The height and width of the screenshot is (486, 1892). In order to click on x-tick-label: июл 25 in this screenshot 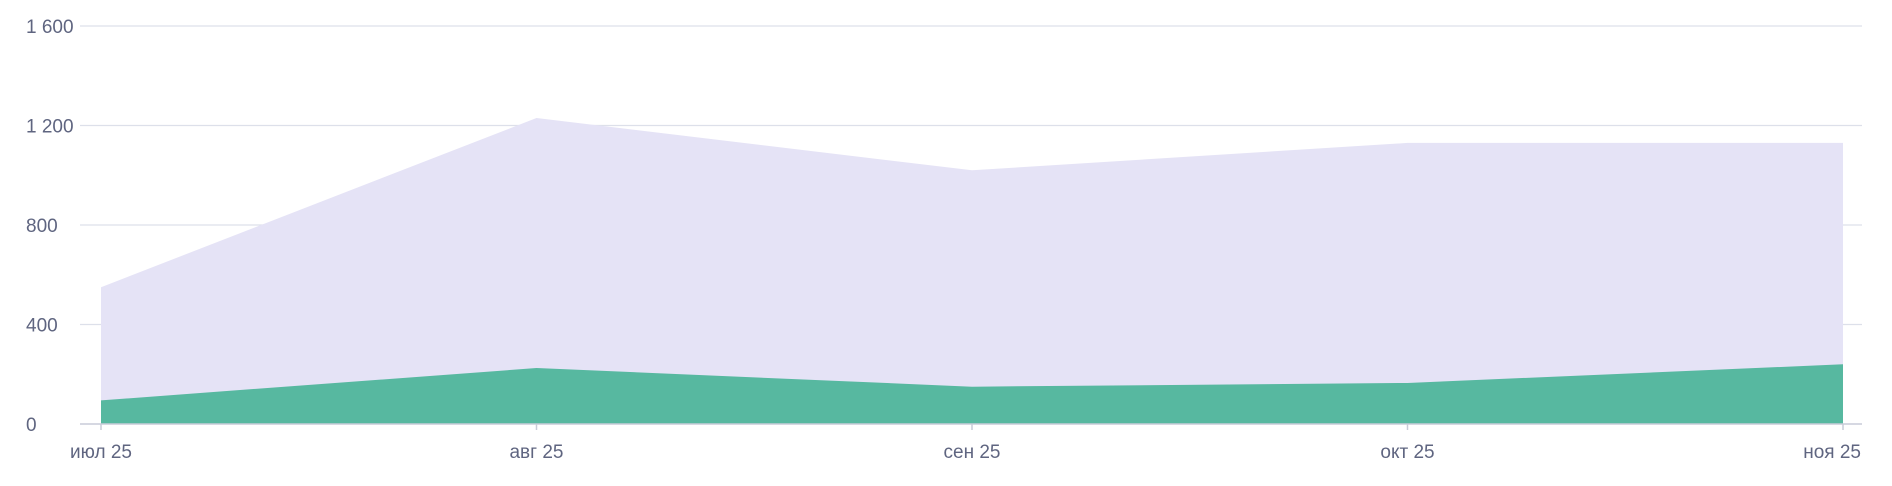, I will do `click(101, 452)`.